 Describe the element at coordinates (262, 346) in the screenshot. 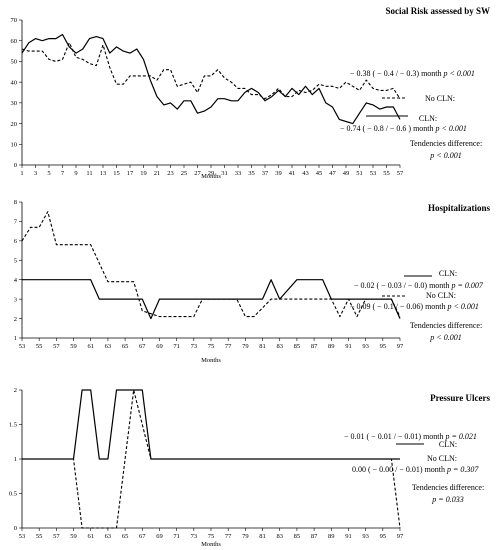

I see `x-tick-label: 81` at that location.